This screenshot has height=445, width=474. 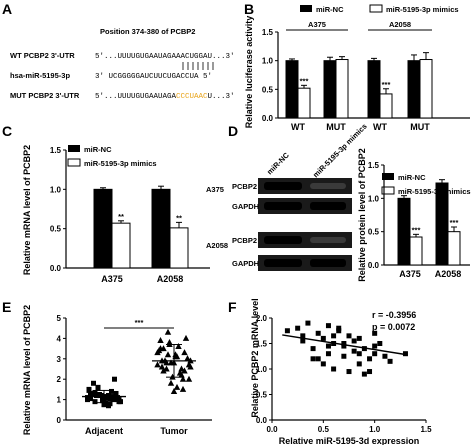 I want to click on panel-b-letter: B, so click(x=249, y=9).